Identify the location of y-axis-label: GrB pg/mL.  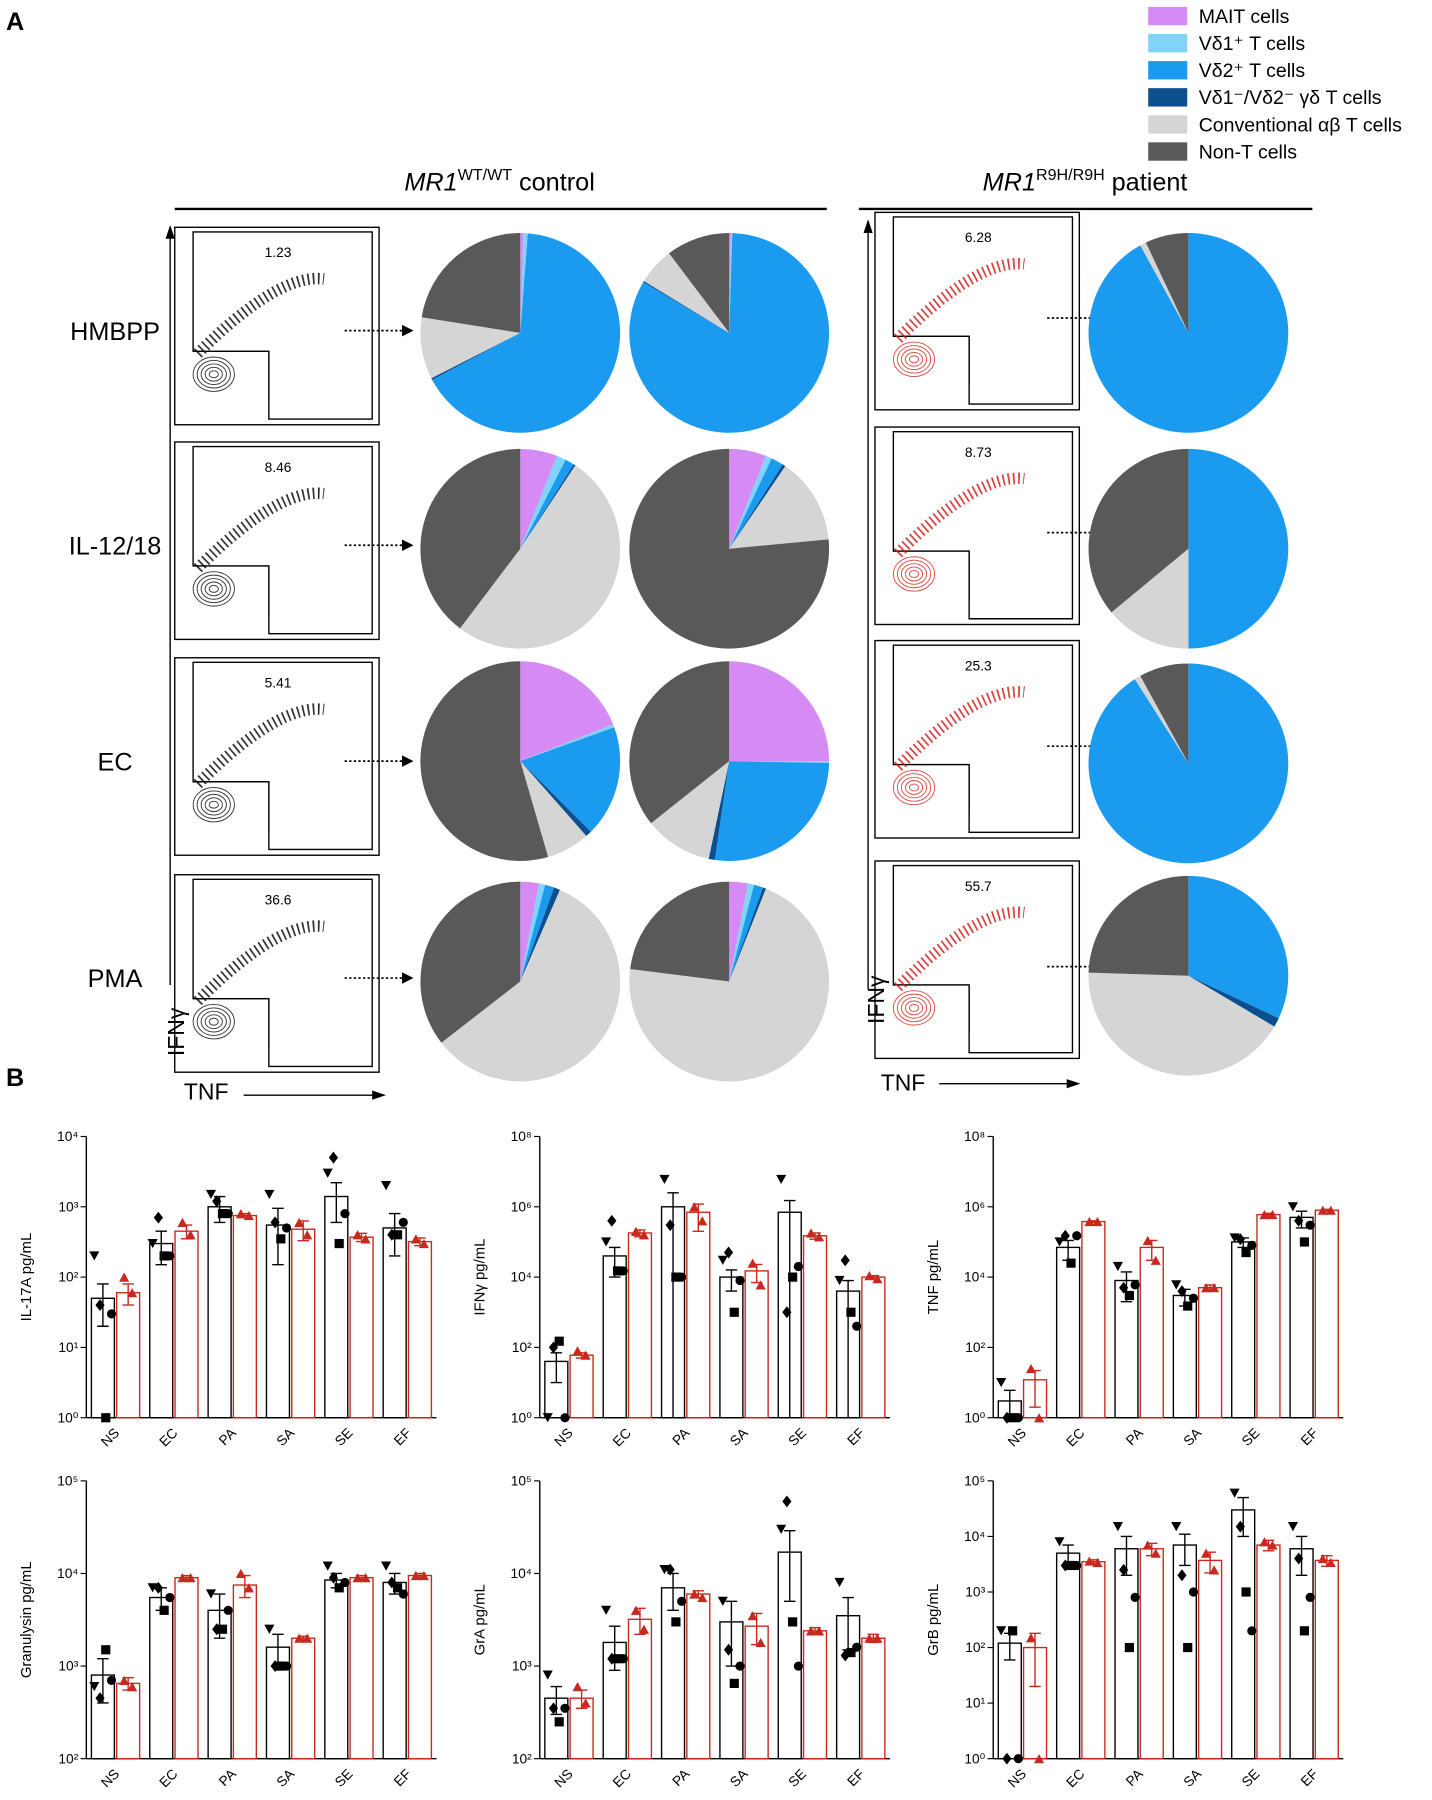
(933, 1620).